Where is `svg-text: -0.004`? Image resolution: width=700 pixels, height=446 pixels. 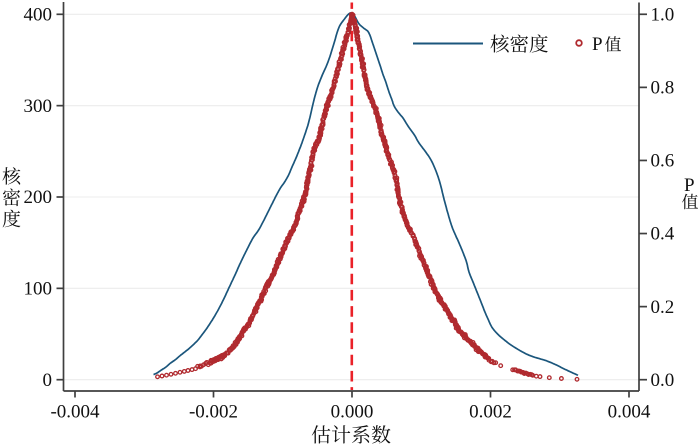
svg-text: -0.004 is located at coordinates (75, 412).